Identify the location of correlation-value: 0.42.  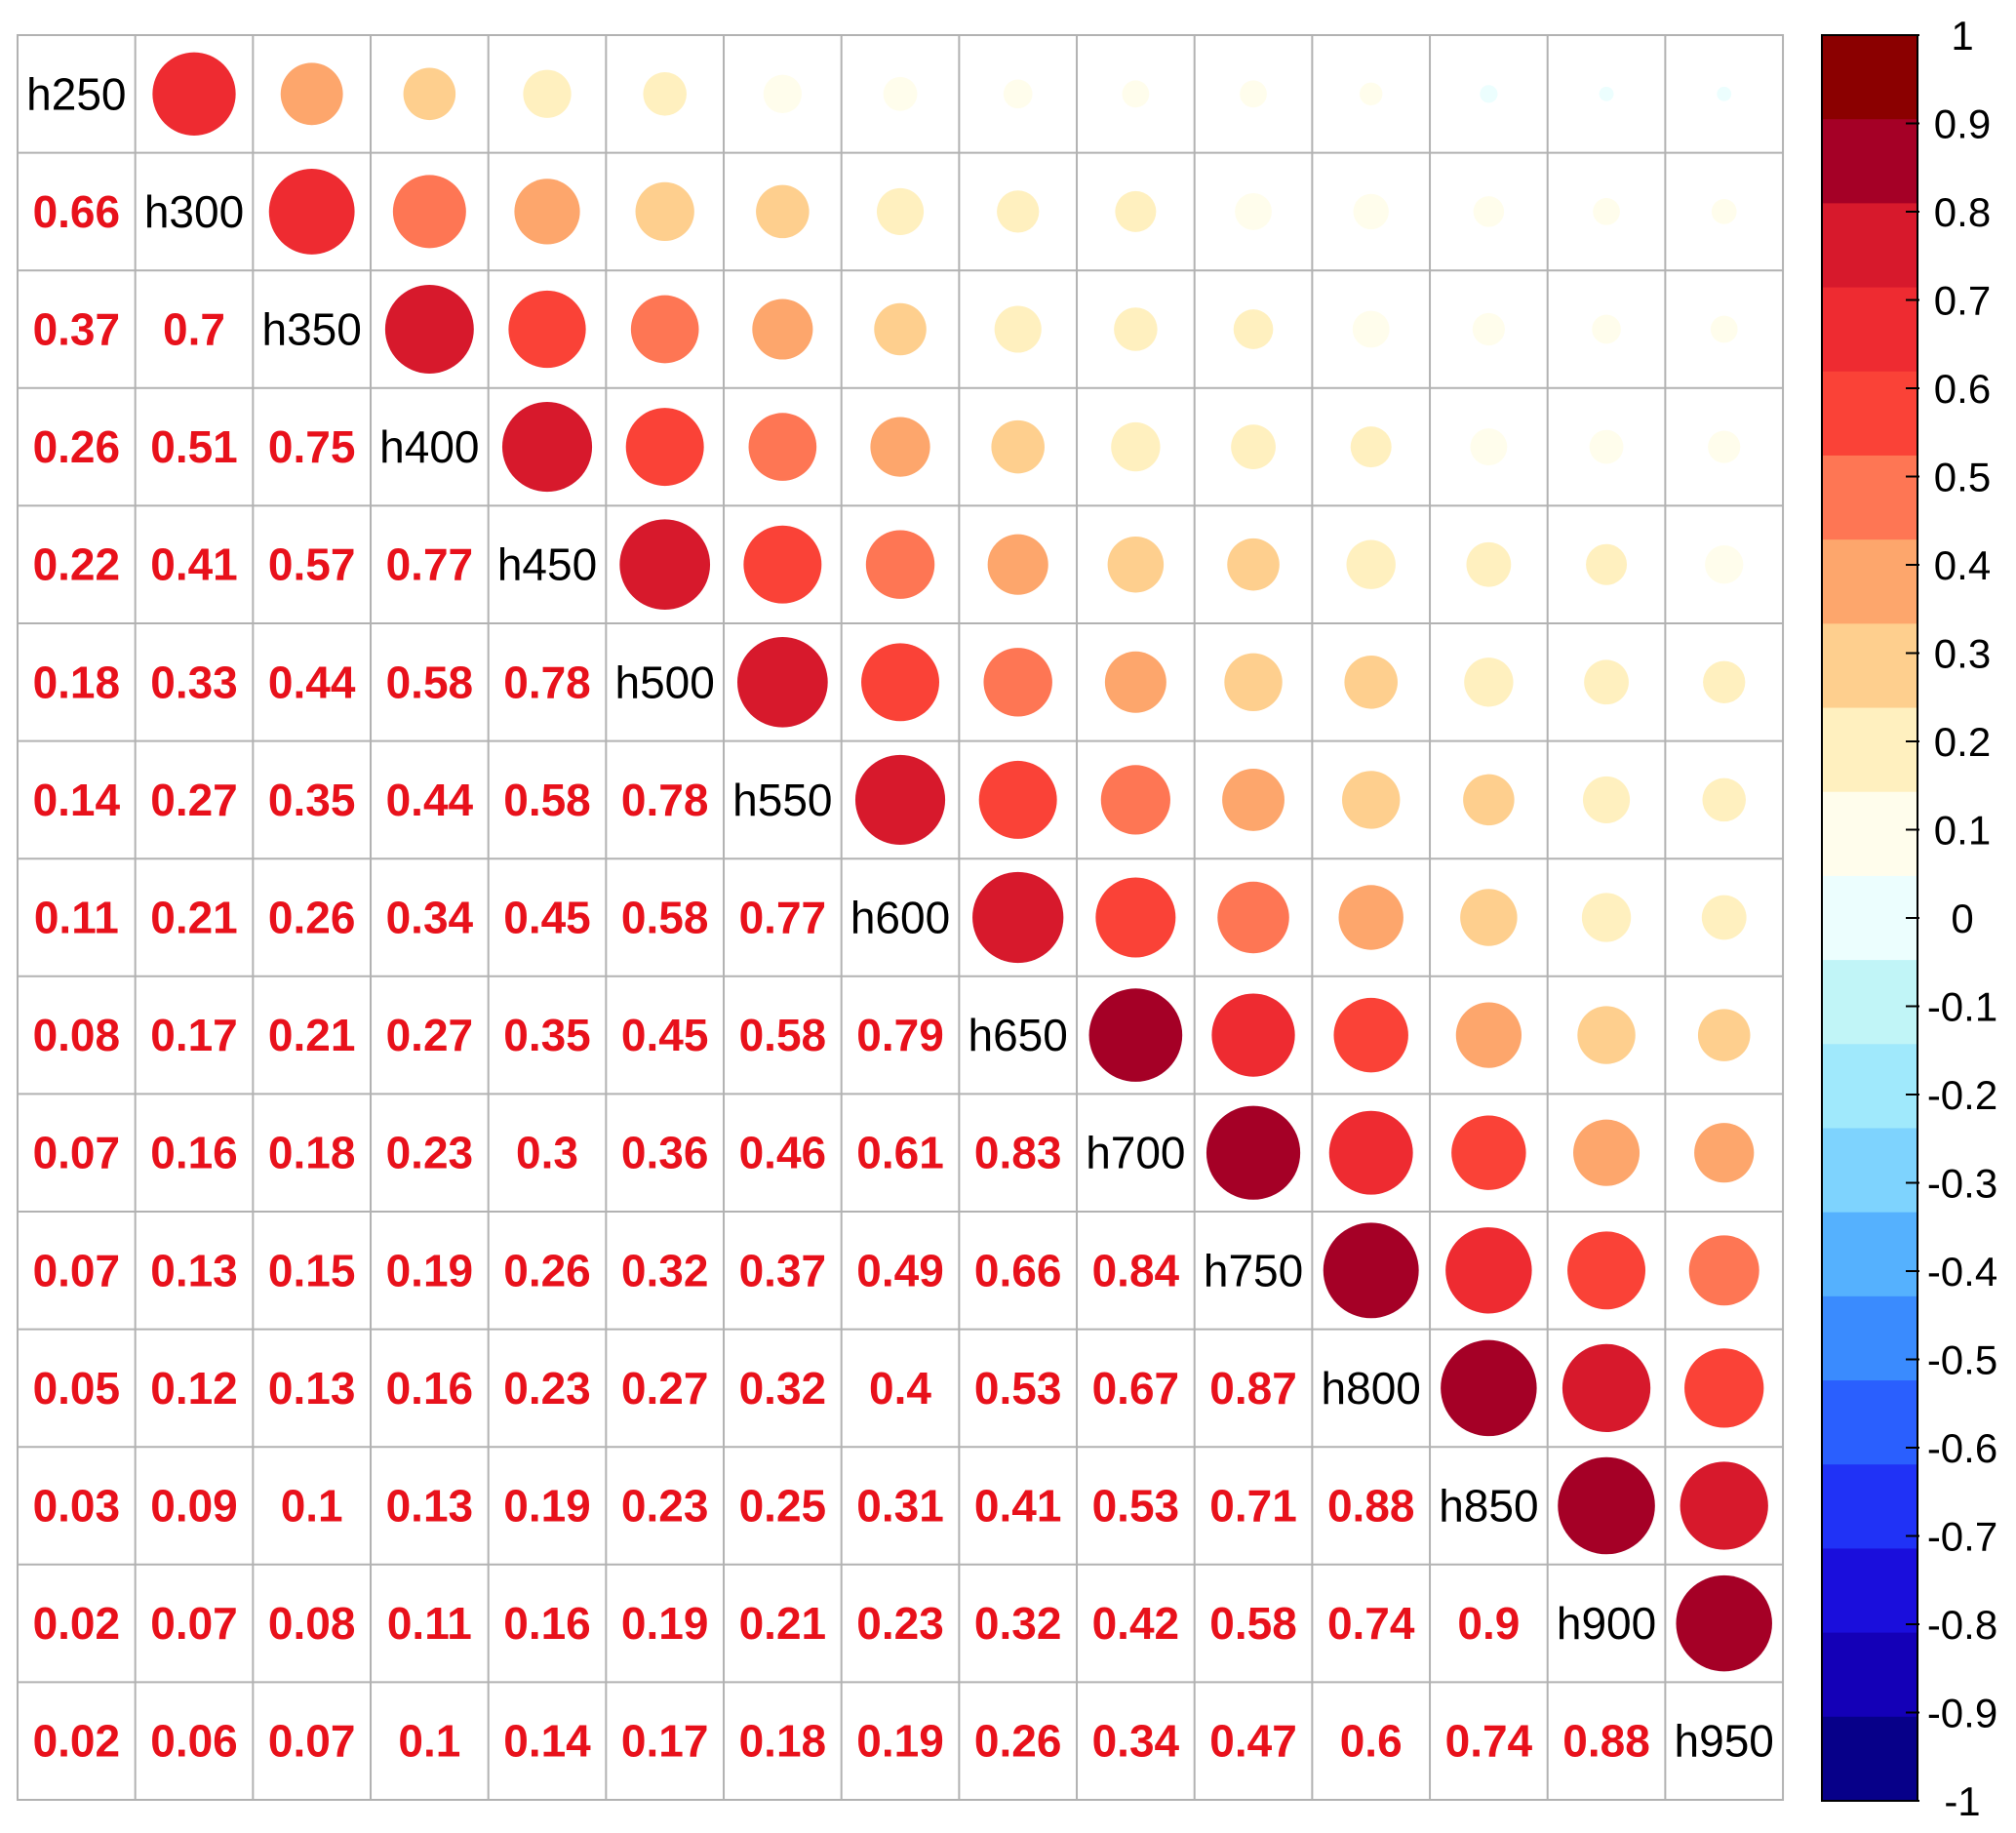
(1136, 1624).